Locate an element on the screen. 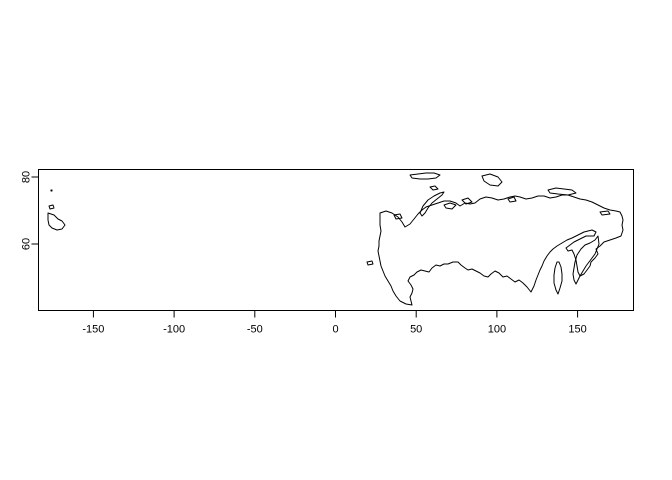 This screenshot has width=672, height=480. severnaya-zemlya-outline is located at coordinates (492, 180).